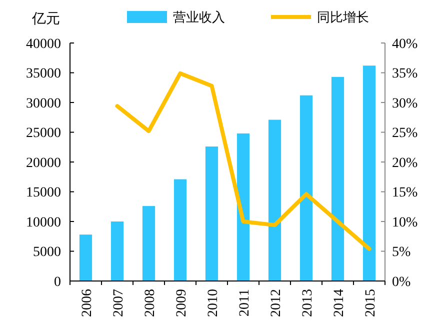  I want to click on y2-tick-label: 25%, so click(405, 134).